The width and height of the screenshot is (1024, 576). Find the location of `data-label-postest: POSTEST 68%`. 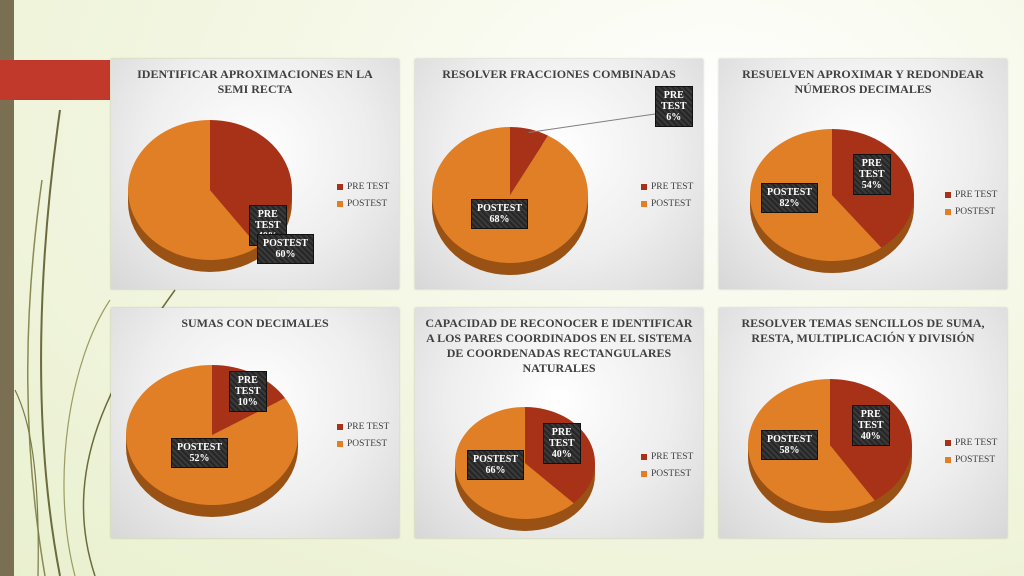

data-label-postest: POSTEST 68% is located at coordinates (500, 214).